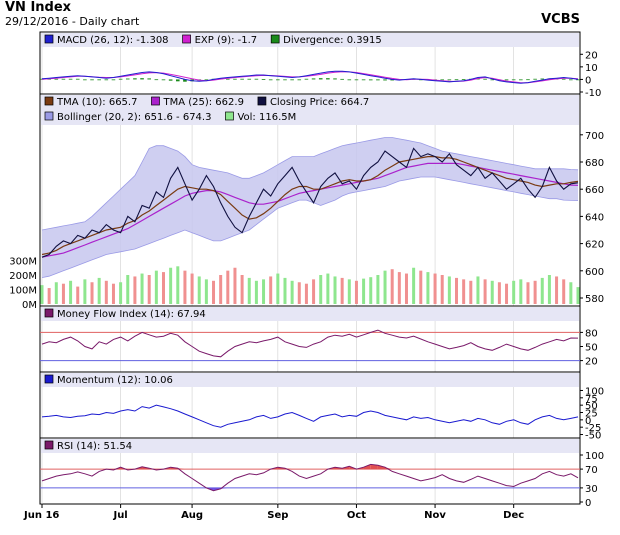 The height and width of the screenshot is (535, 620). What do you see at coordinates (513, 515) in the screenshot?
I see `xtick-label-6: Dec` at bounding box center [513, 515].